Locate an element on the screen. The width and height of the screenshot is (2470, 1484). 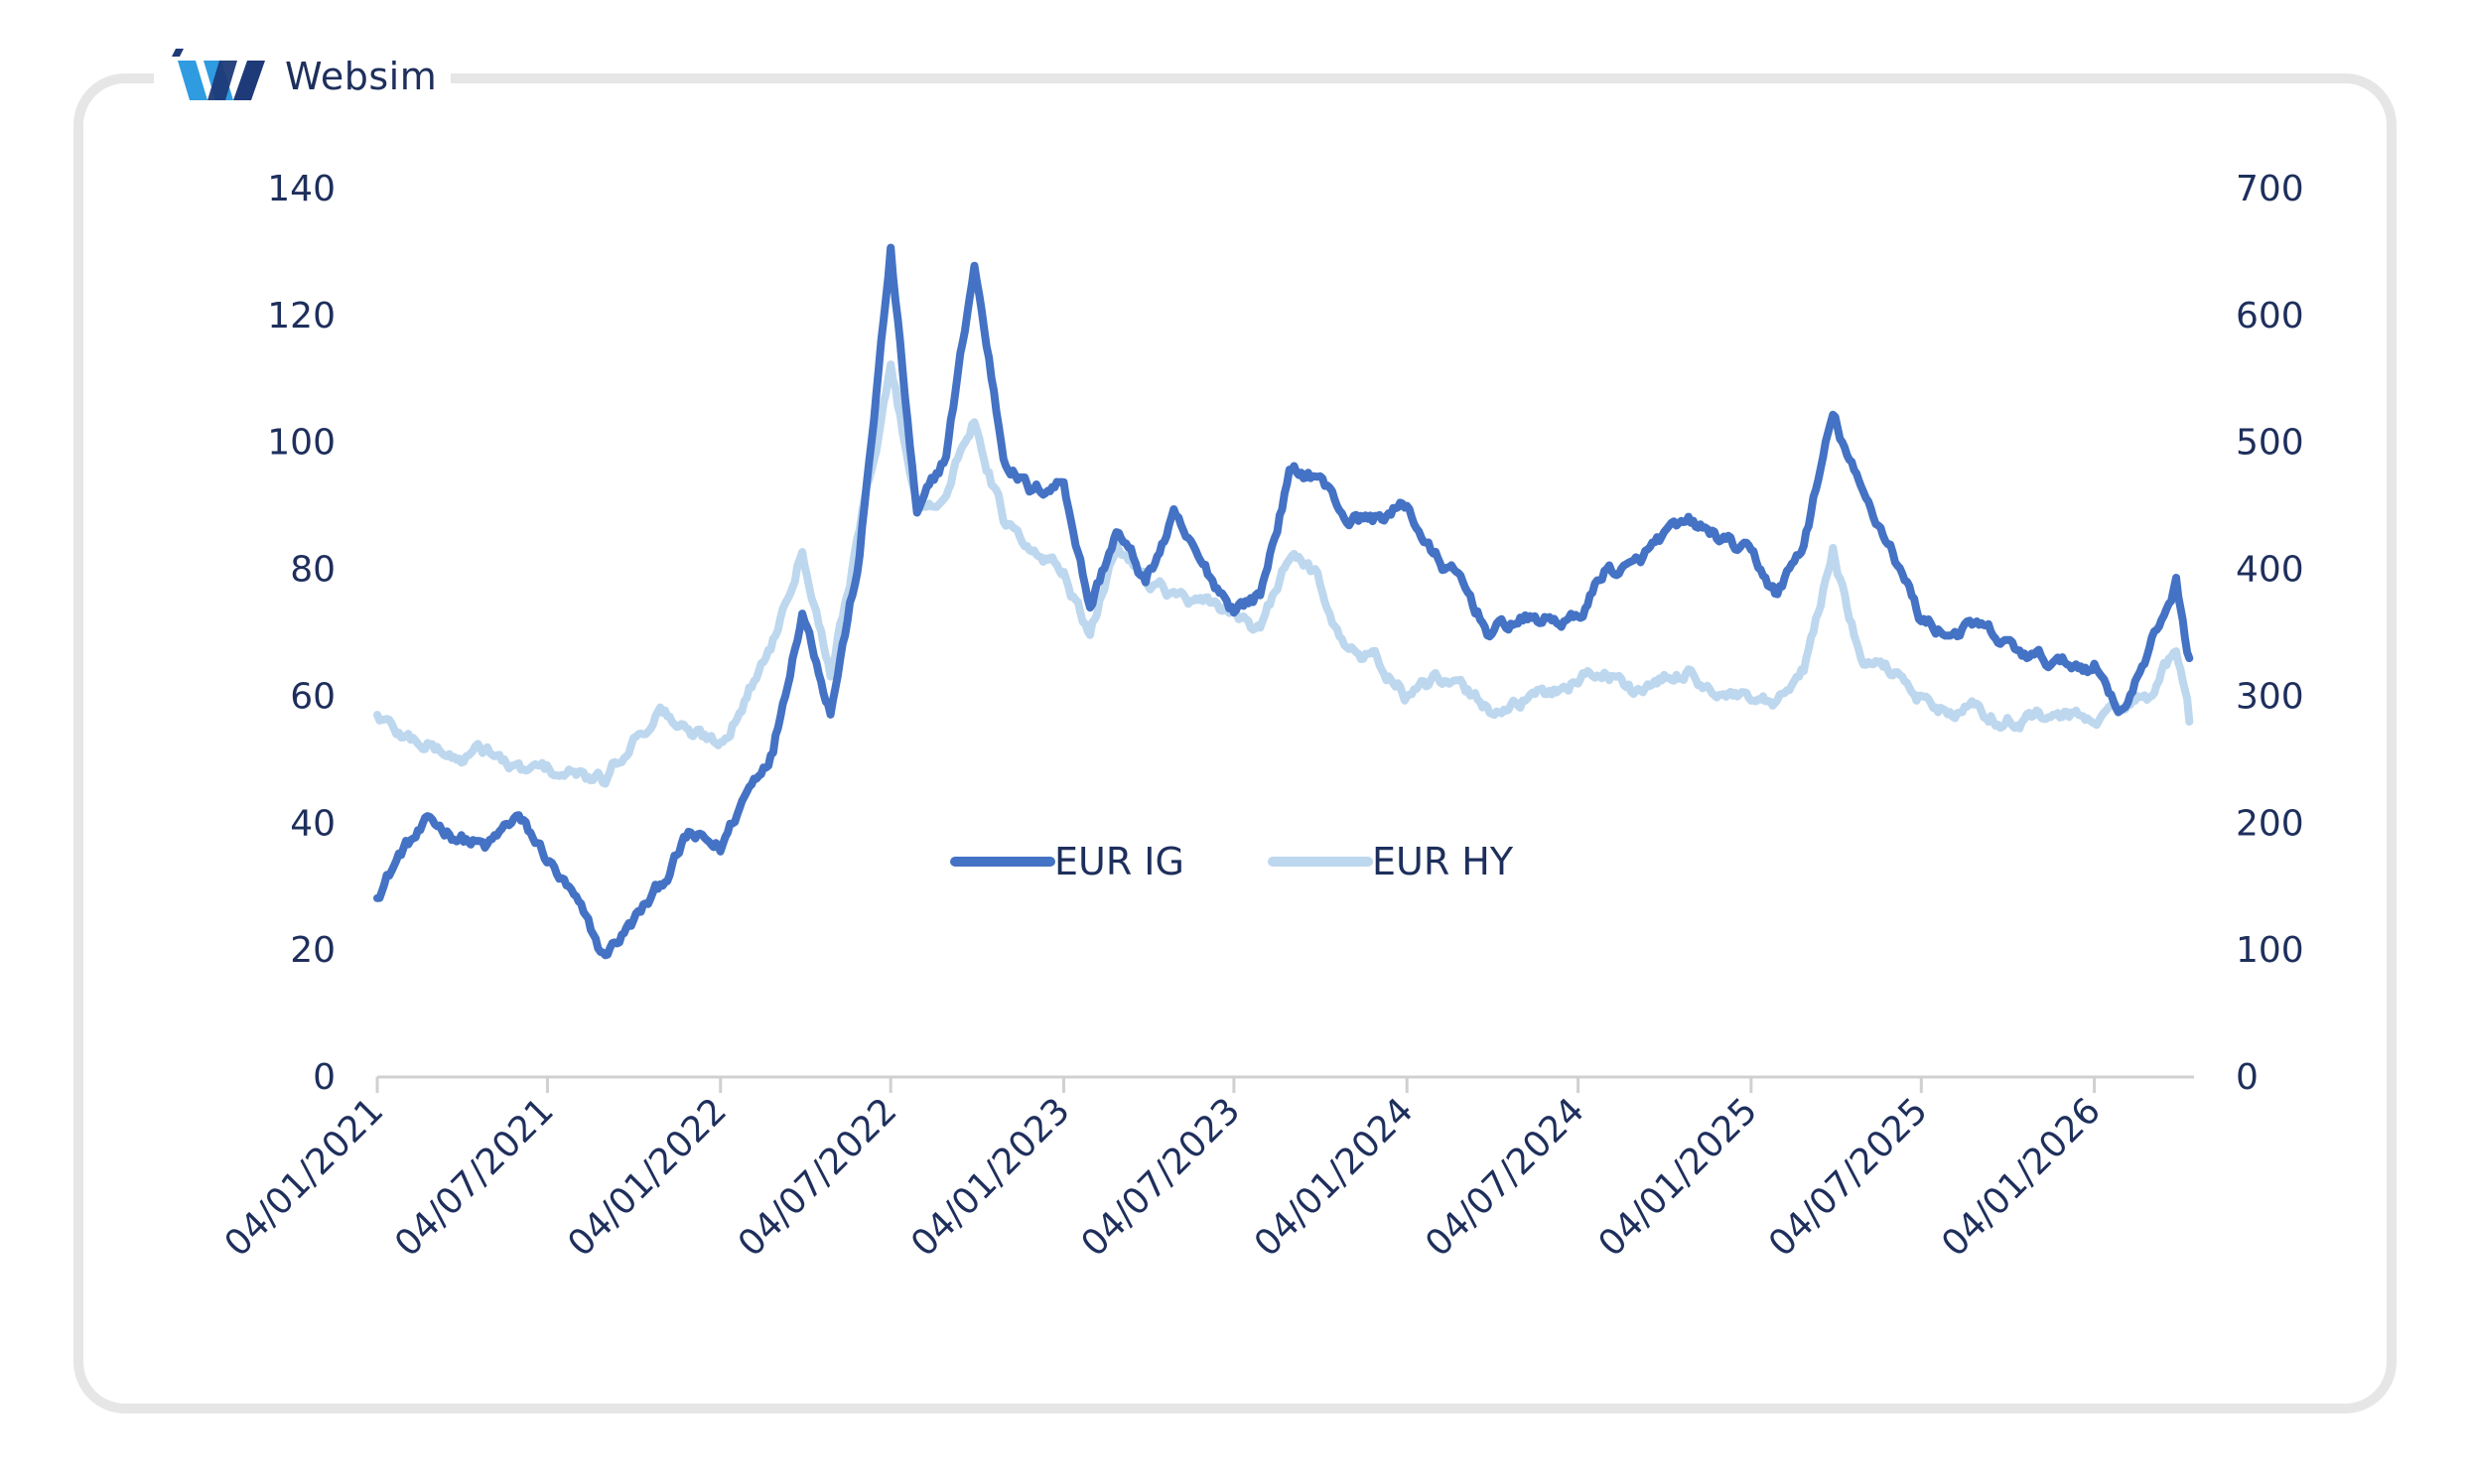
x-tick-label: 04/07/2025 is located at coordinates (1849, 1177).